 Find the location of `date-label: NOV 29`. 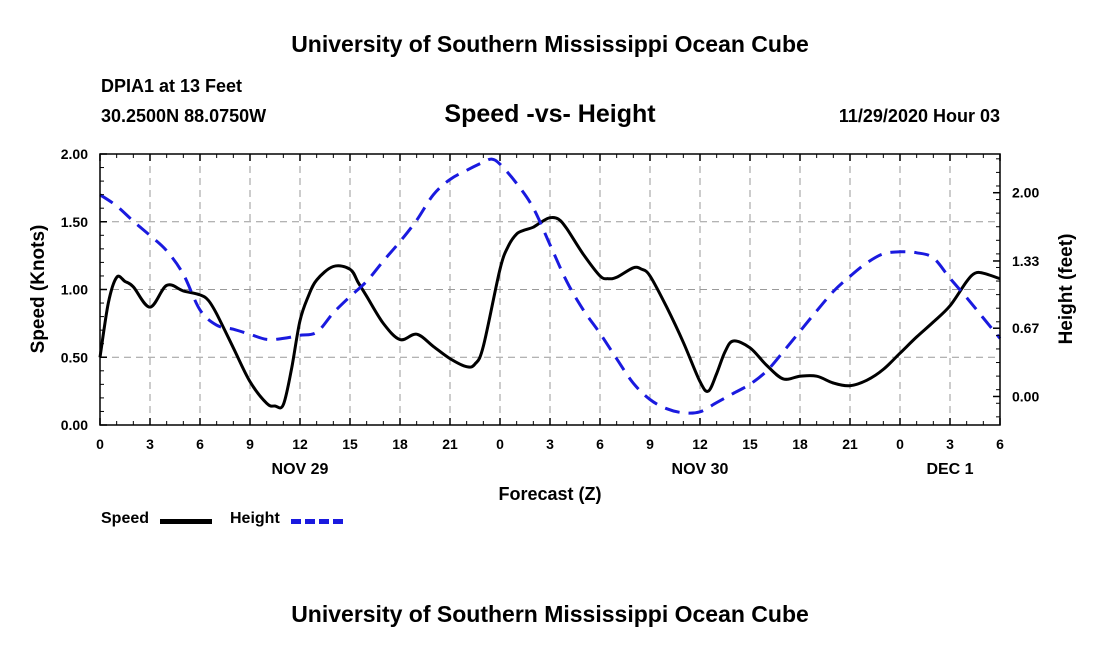

date-label: NOV 29 is located at coordinates (300, 469).